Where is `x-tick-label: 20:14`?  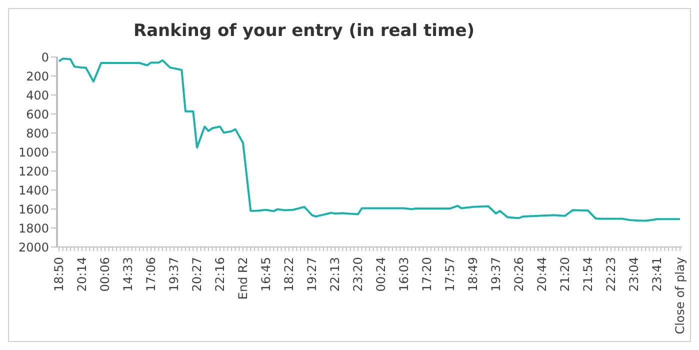
x-tick-label: 20:14 is located at coordinates (82, 274).